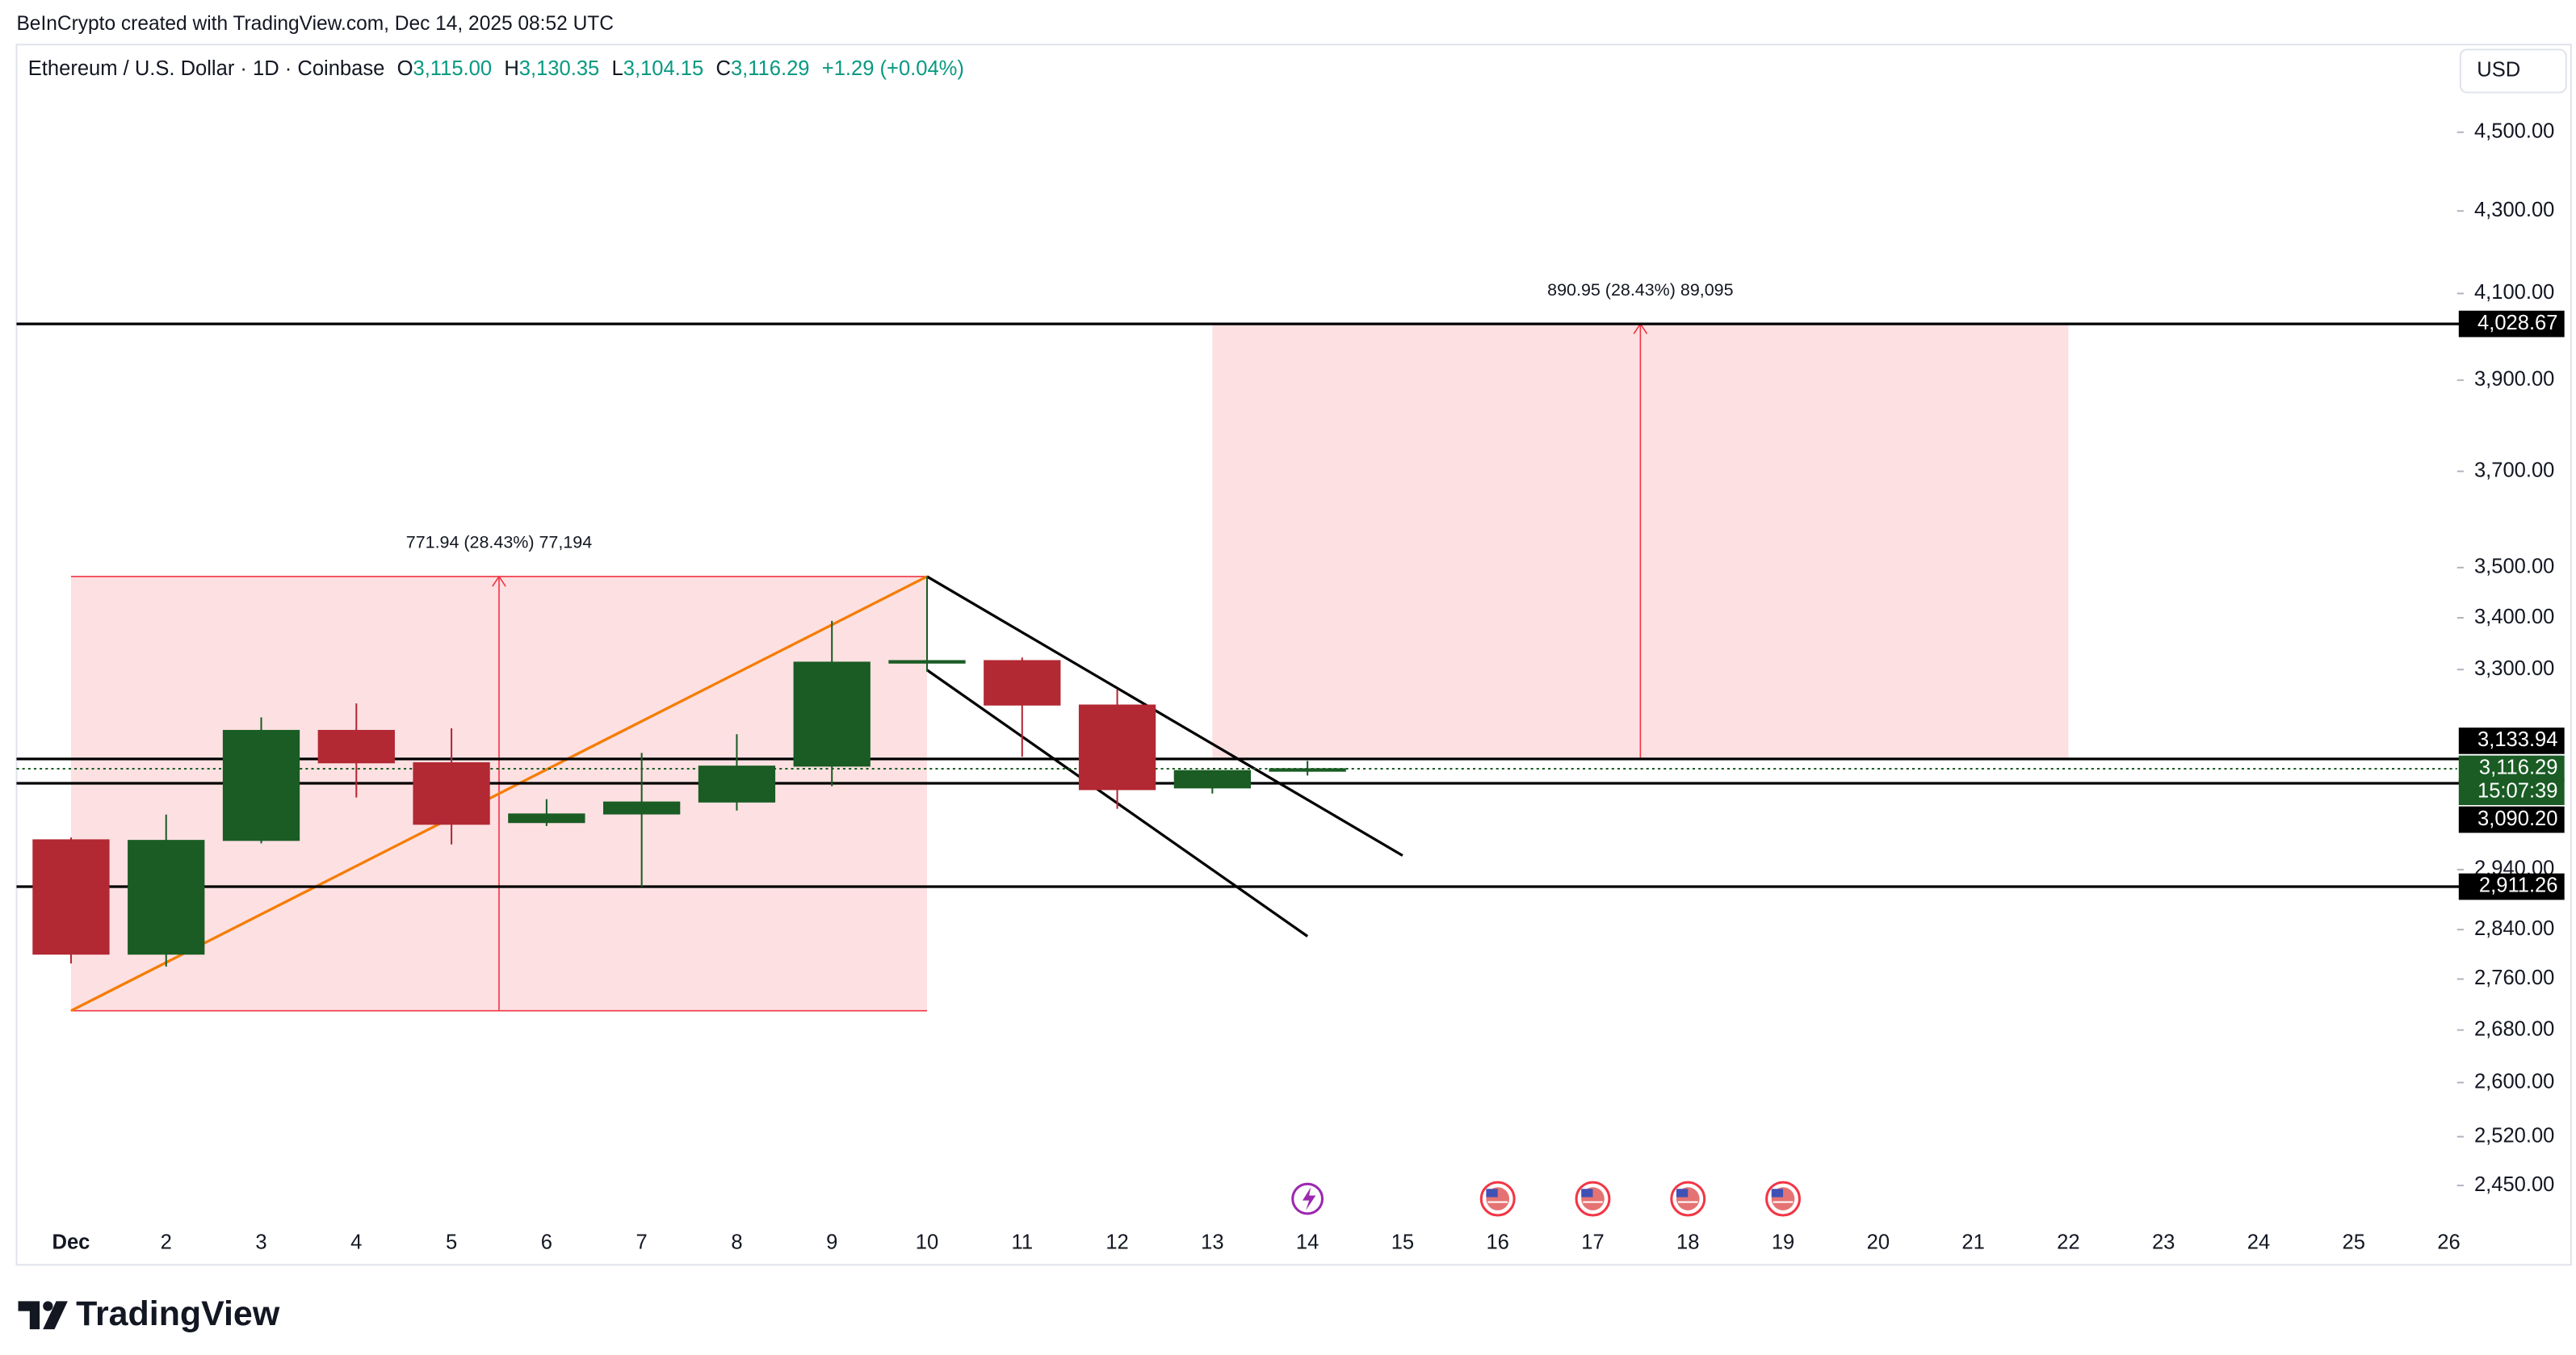  What do you see at coordinates (1212, 1242) in the screenshot?
I see `x-tick-label: 13` at bounding box center [1212, 1242].